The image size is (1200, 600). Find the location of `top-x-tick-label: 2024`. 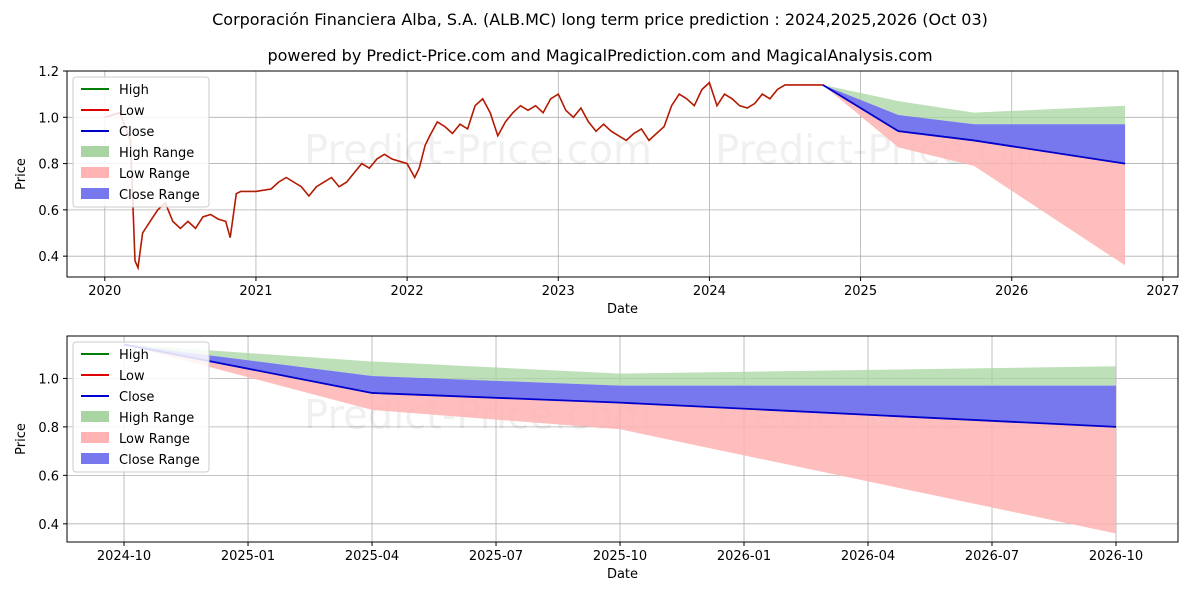

top-x-tick-label: 2024 is located at coordinates (709, 291).